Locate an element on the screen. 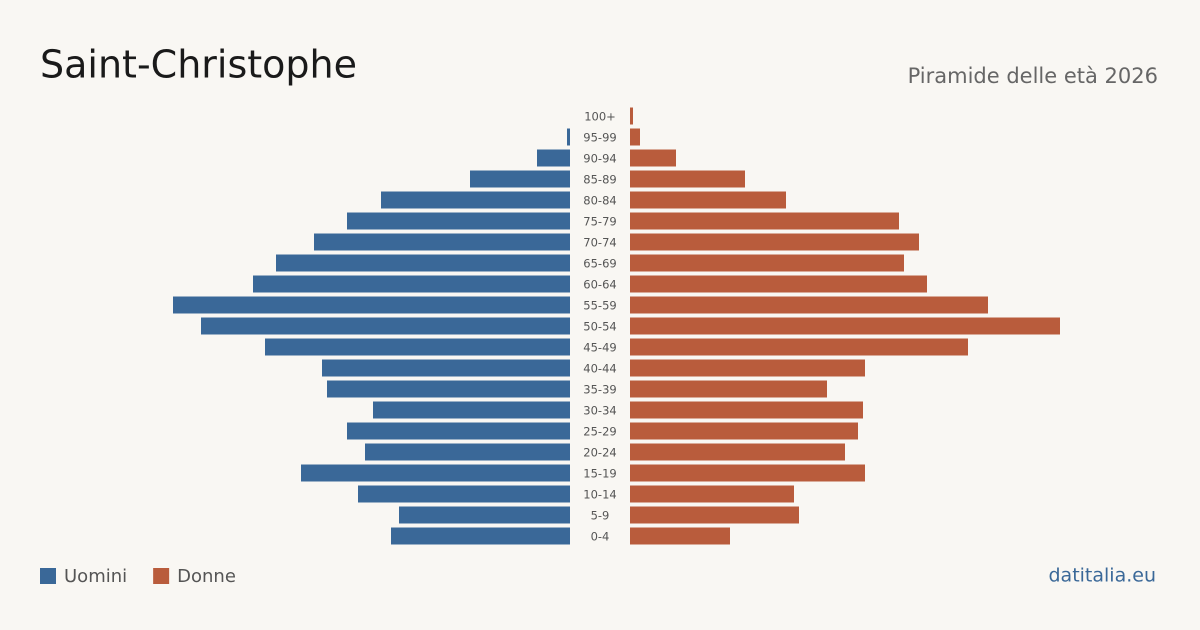 Image resolution: width=1200 pixels, height=630 pixels. age-label: 30-34 is located at coordinates (599, 411).